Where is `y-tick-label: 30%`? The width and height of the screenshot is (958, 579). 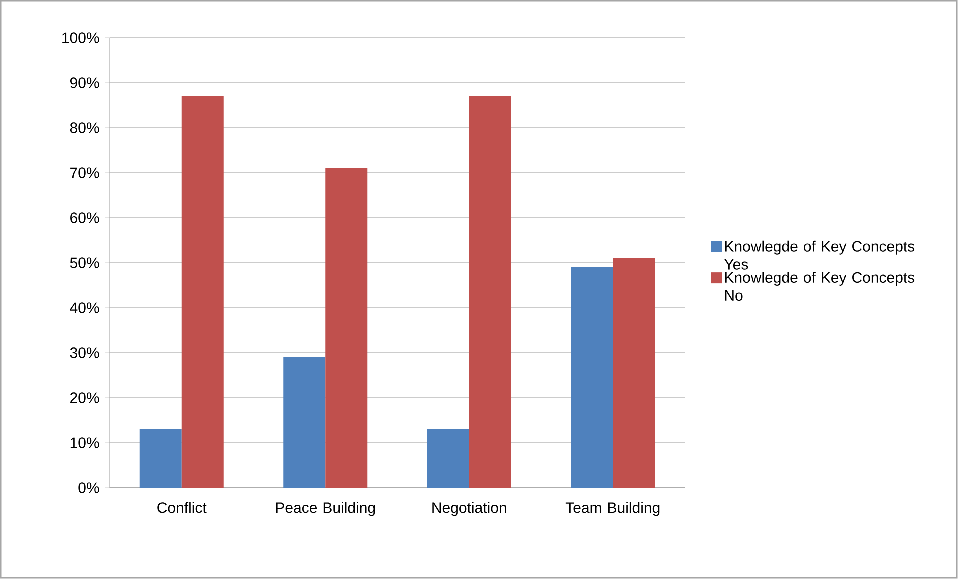 y-tick-label: 30% is located at coordinates (85, 353).